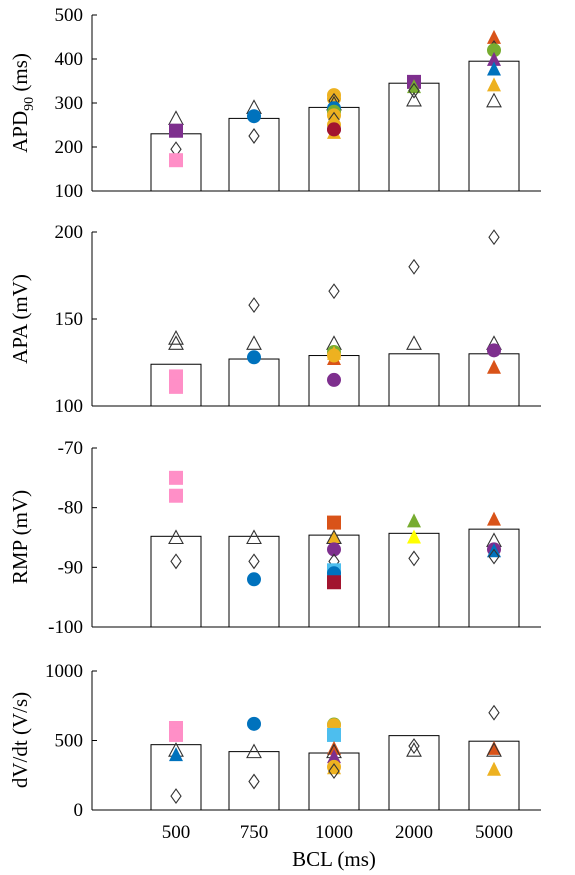 The image size is (575, 875). I want to click on y-axis-label: dV/dt (V/s), so click(20, 740).